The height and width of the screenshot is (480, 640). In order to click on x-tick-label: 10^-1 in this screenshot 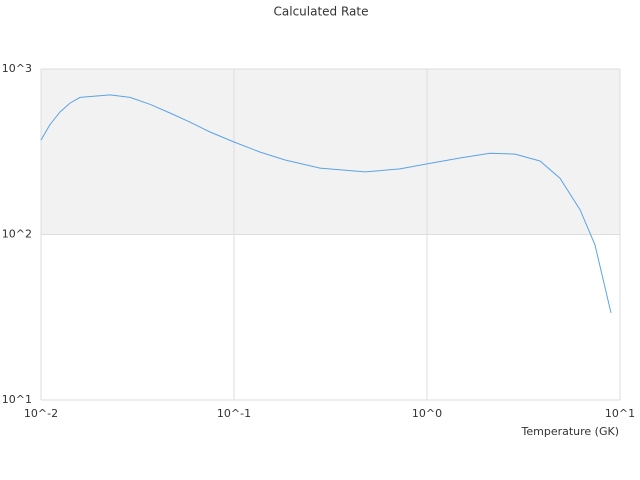, I will do `click(234, 413)`.